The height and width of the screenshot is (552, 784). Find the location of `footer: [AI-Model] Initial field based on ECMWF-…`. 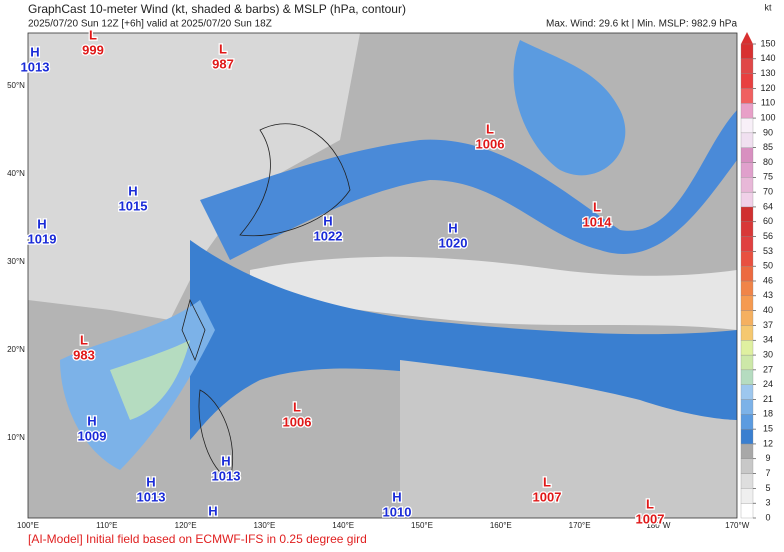

footer: [AI-Model] Initial field based on ECMWF-… is located at coordinates (197, 539).